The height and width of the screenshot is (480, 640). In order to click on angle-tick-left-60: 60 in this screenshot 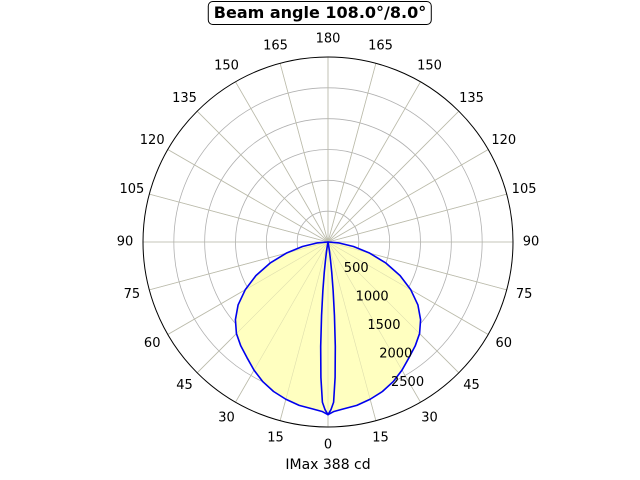, I will do `click(152, 343)`.